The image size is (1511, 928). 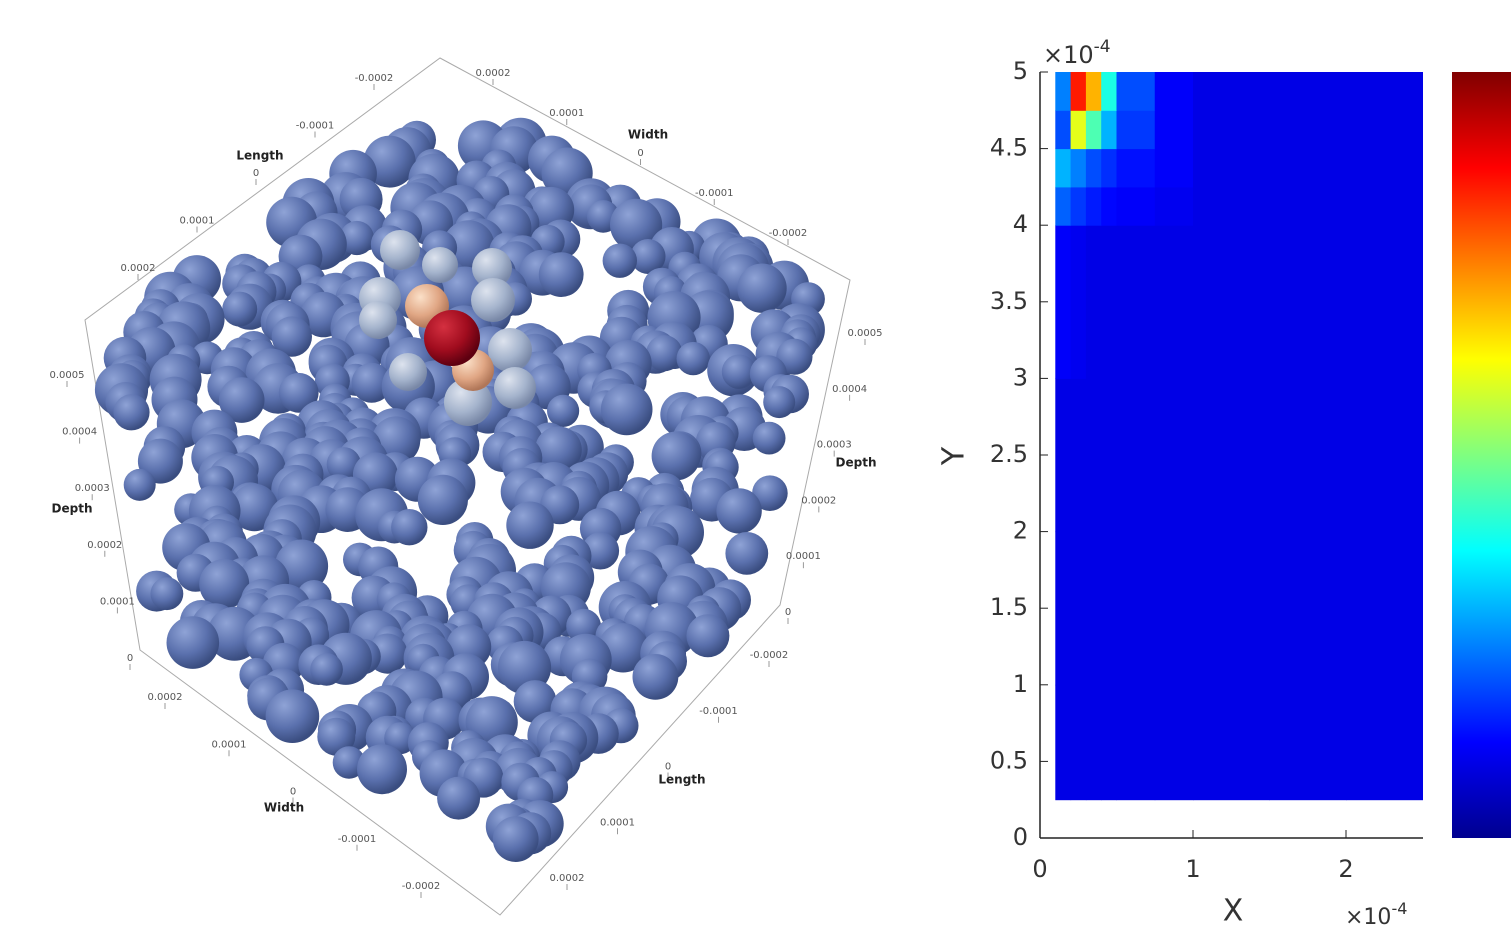 I want to click on tick-label: 0.0005, so click(x=67, y=375).